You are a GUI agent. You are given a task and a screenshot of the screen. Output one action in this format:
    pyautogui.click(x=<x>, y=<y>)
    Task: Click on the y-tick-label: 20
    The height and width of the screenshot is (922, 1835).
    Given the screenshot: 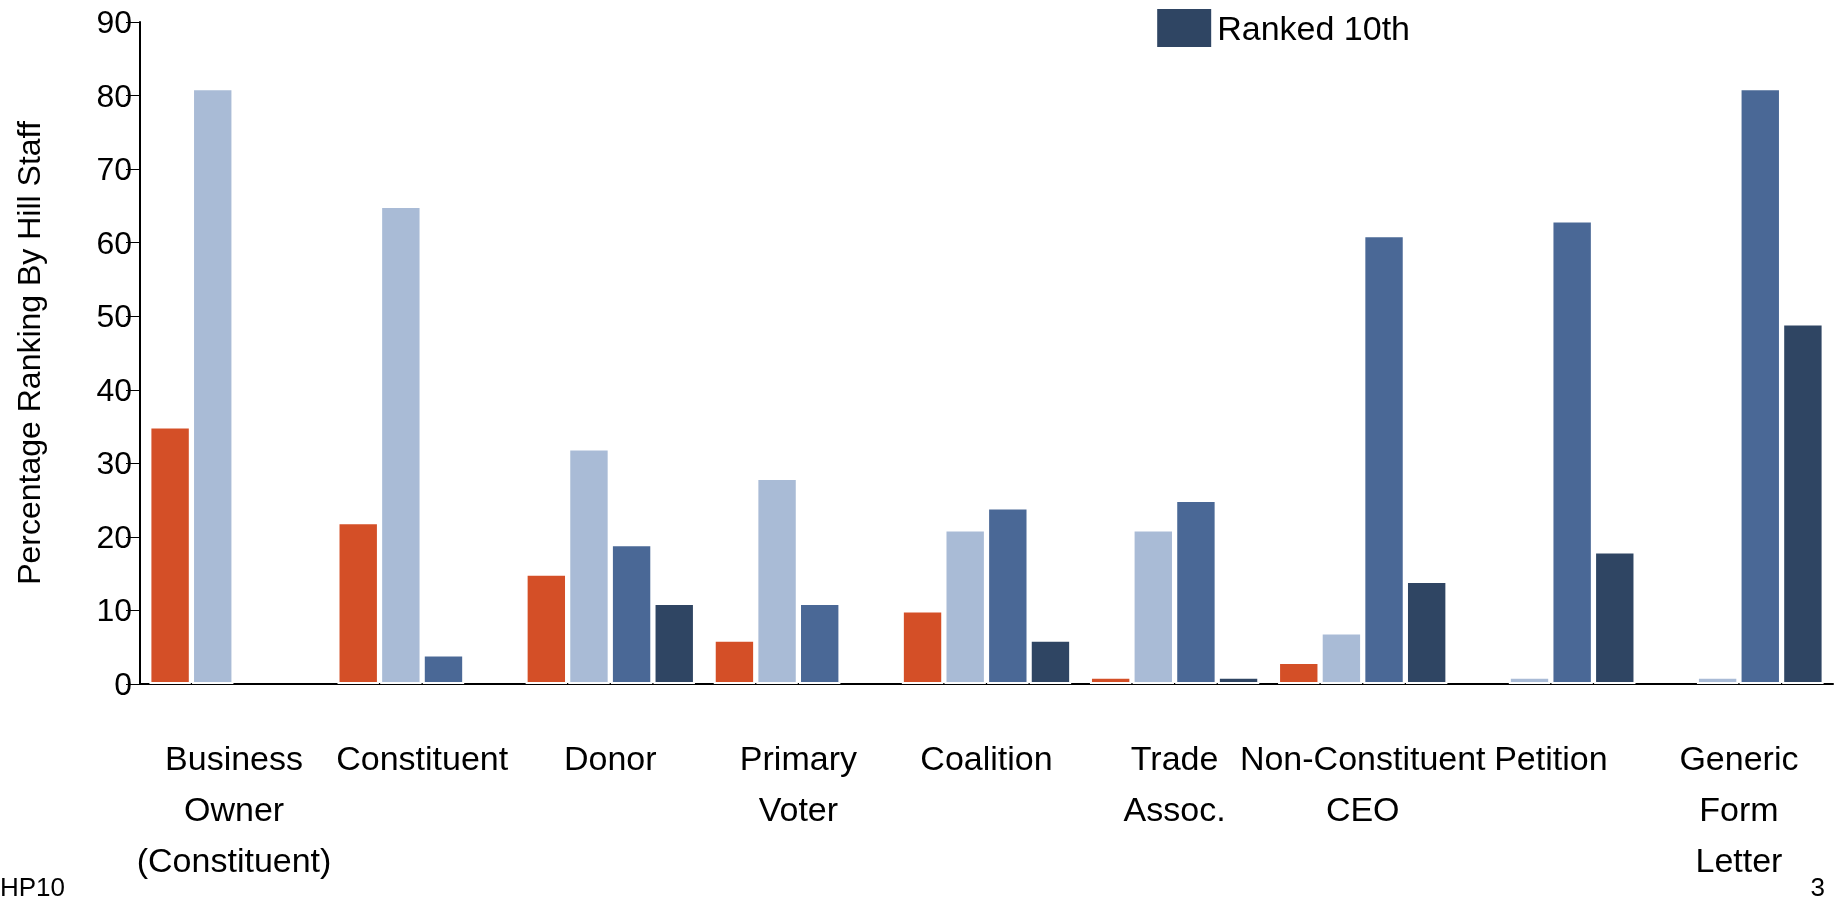 What is the action you would take?
    pyautogui.click(x=114, y=536)
    